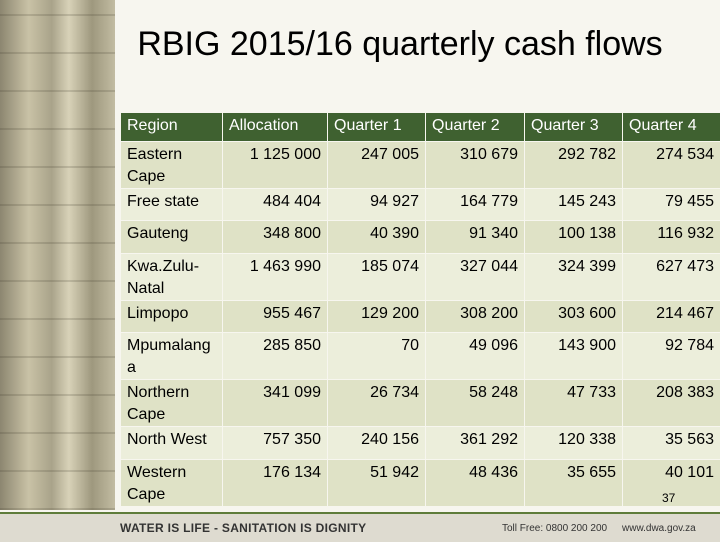 The width and height of the screenshot is (720, 542). I want to click on column-header: Quarter 1, so click(377, 127).